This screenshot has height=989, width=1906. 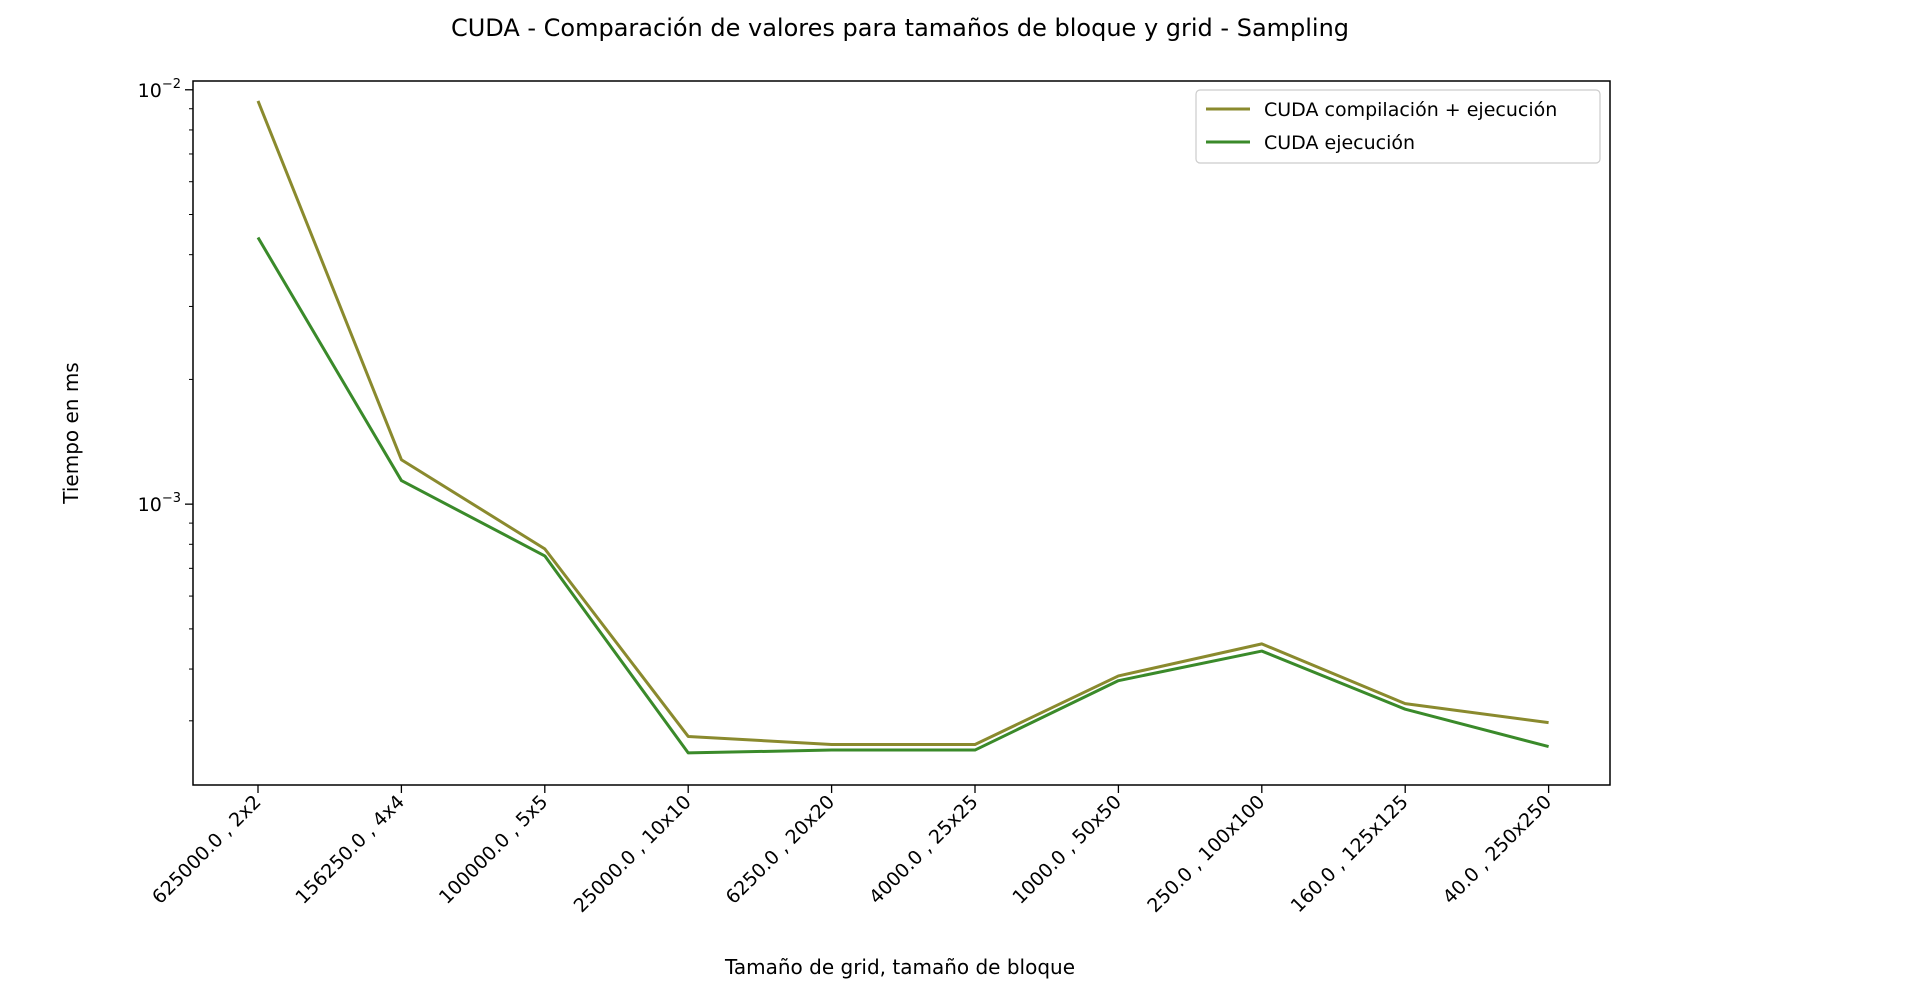 What do you see at coordinates (71, 433) in the screenshot?
I see `y-axis-title: Tiempo en ms` at bounding box center [71, 433].